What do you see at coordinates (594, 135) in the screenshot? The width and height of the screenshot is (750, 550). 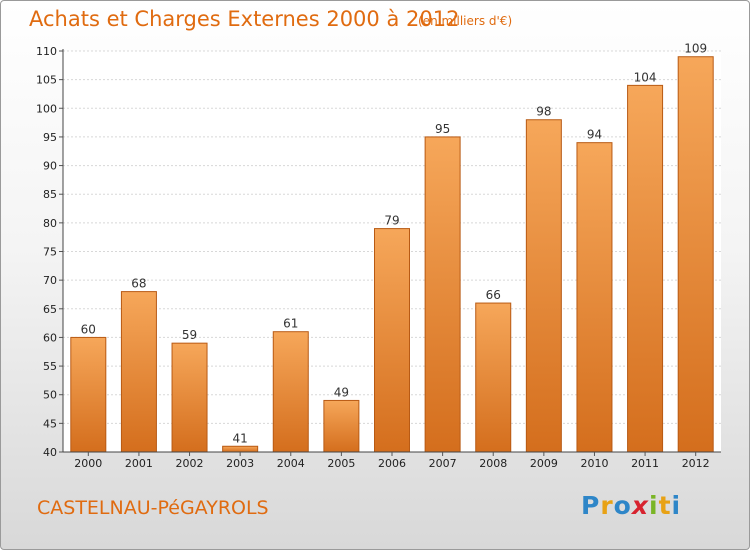 I see `value-label: 94` at bounding box center [594, 135].